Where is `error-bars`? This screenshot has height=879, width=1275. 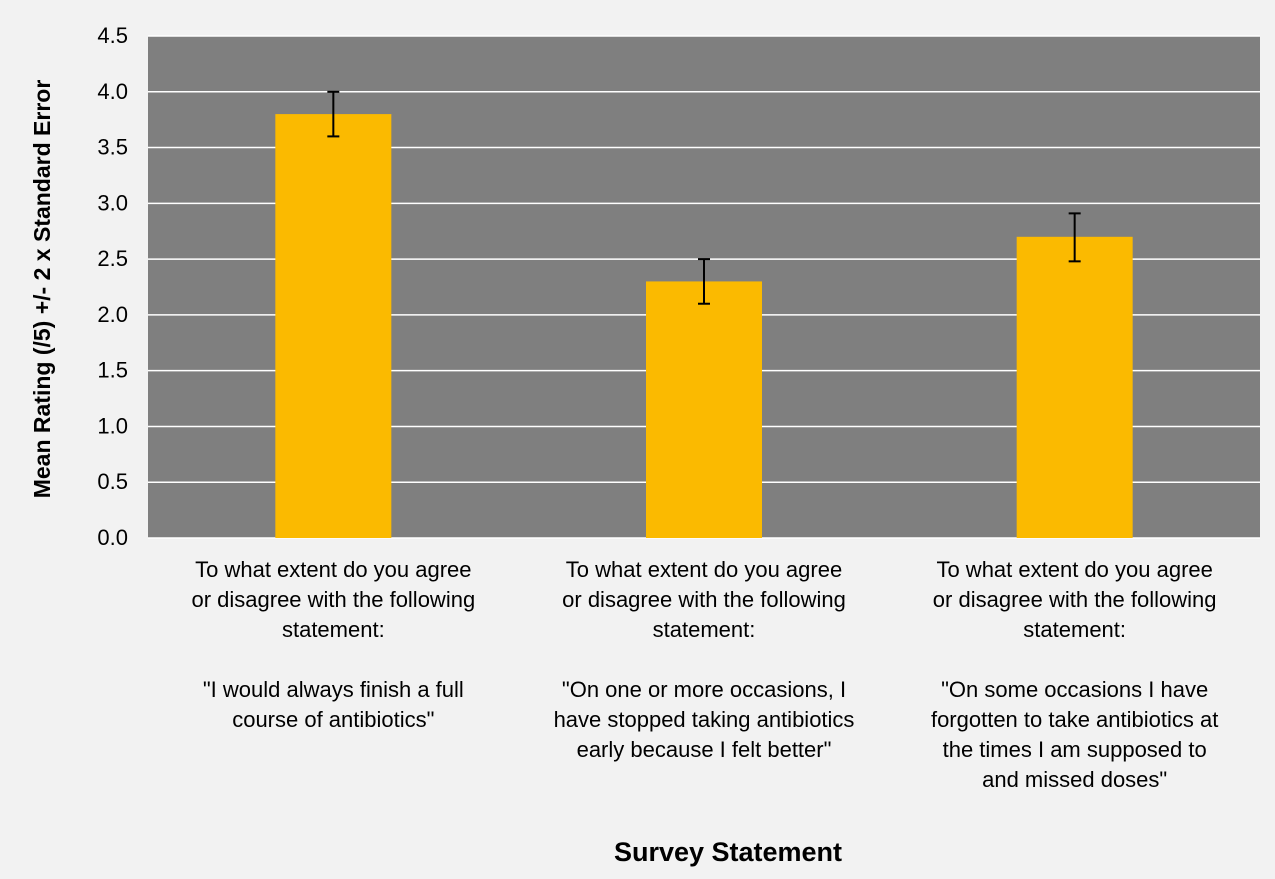
error-bars is located at coordinates (704, 197).